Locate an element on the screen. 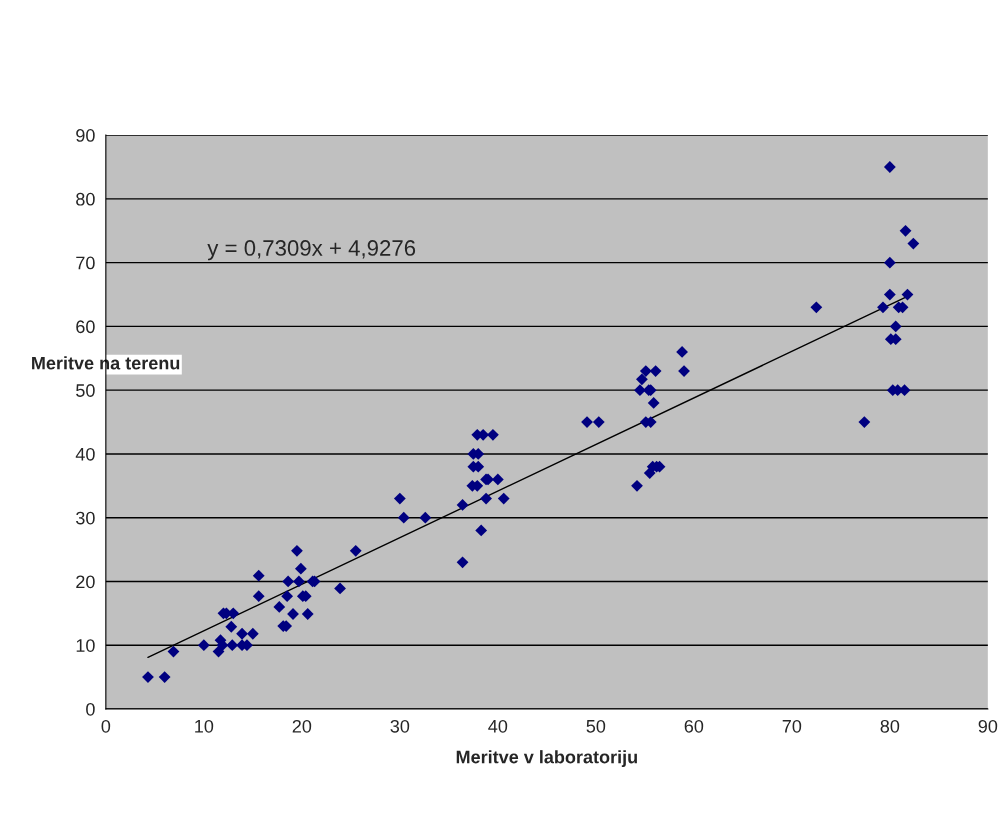 The image size is (1008, 814). y-tick-label: 30 is located at coordinates (85, 518).